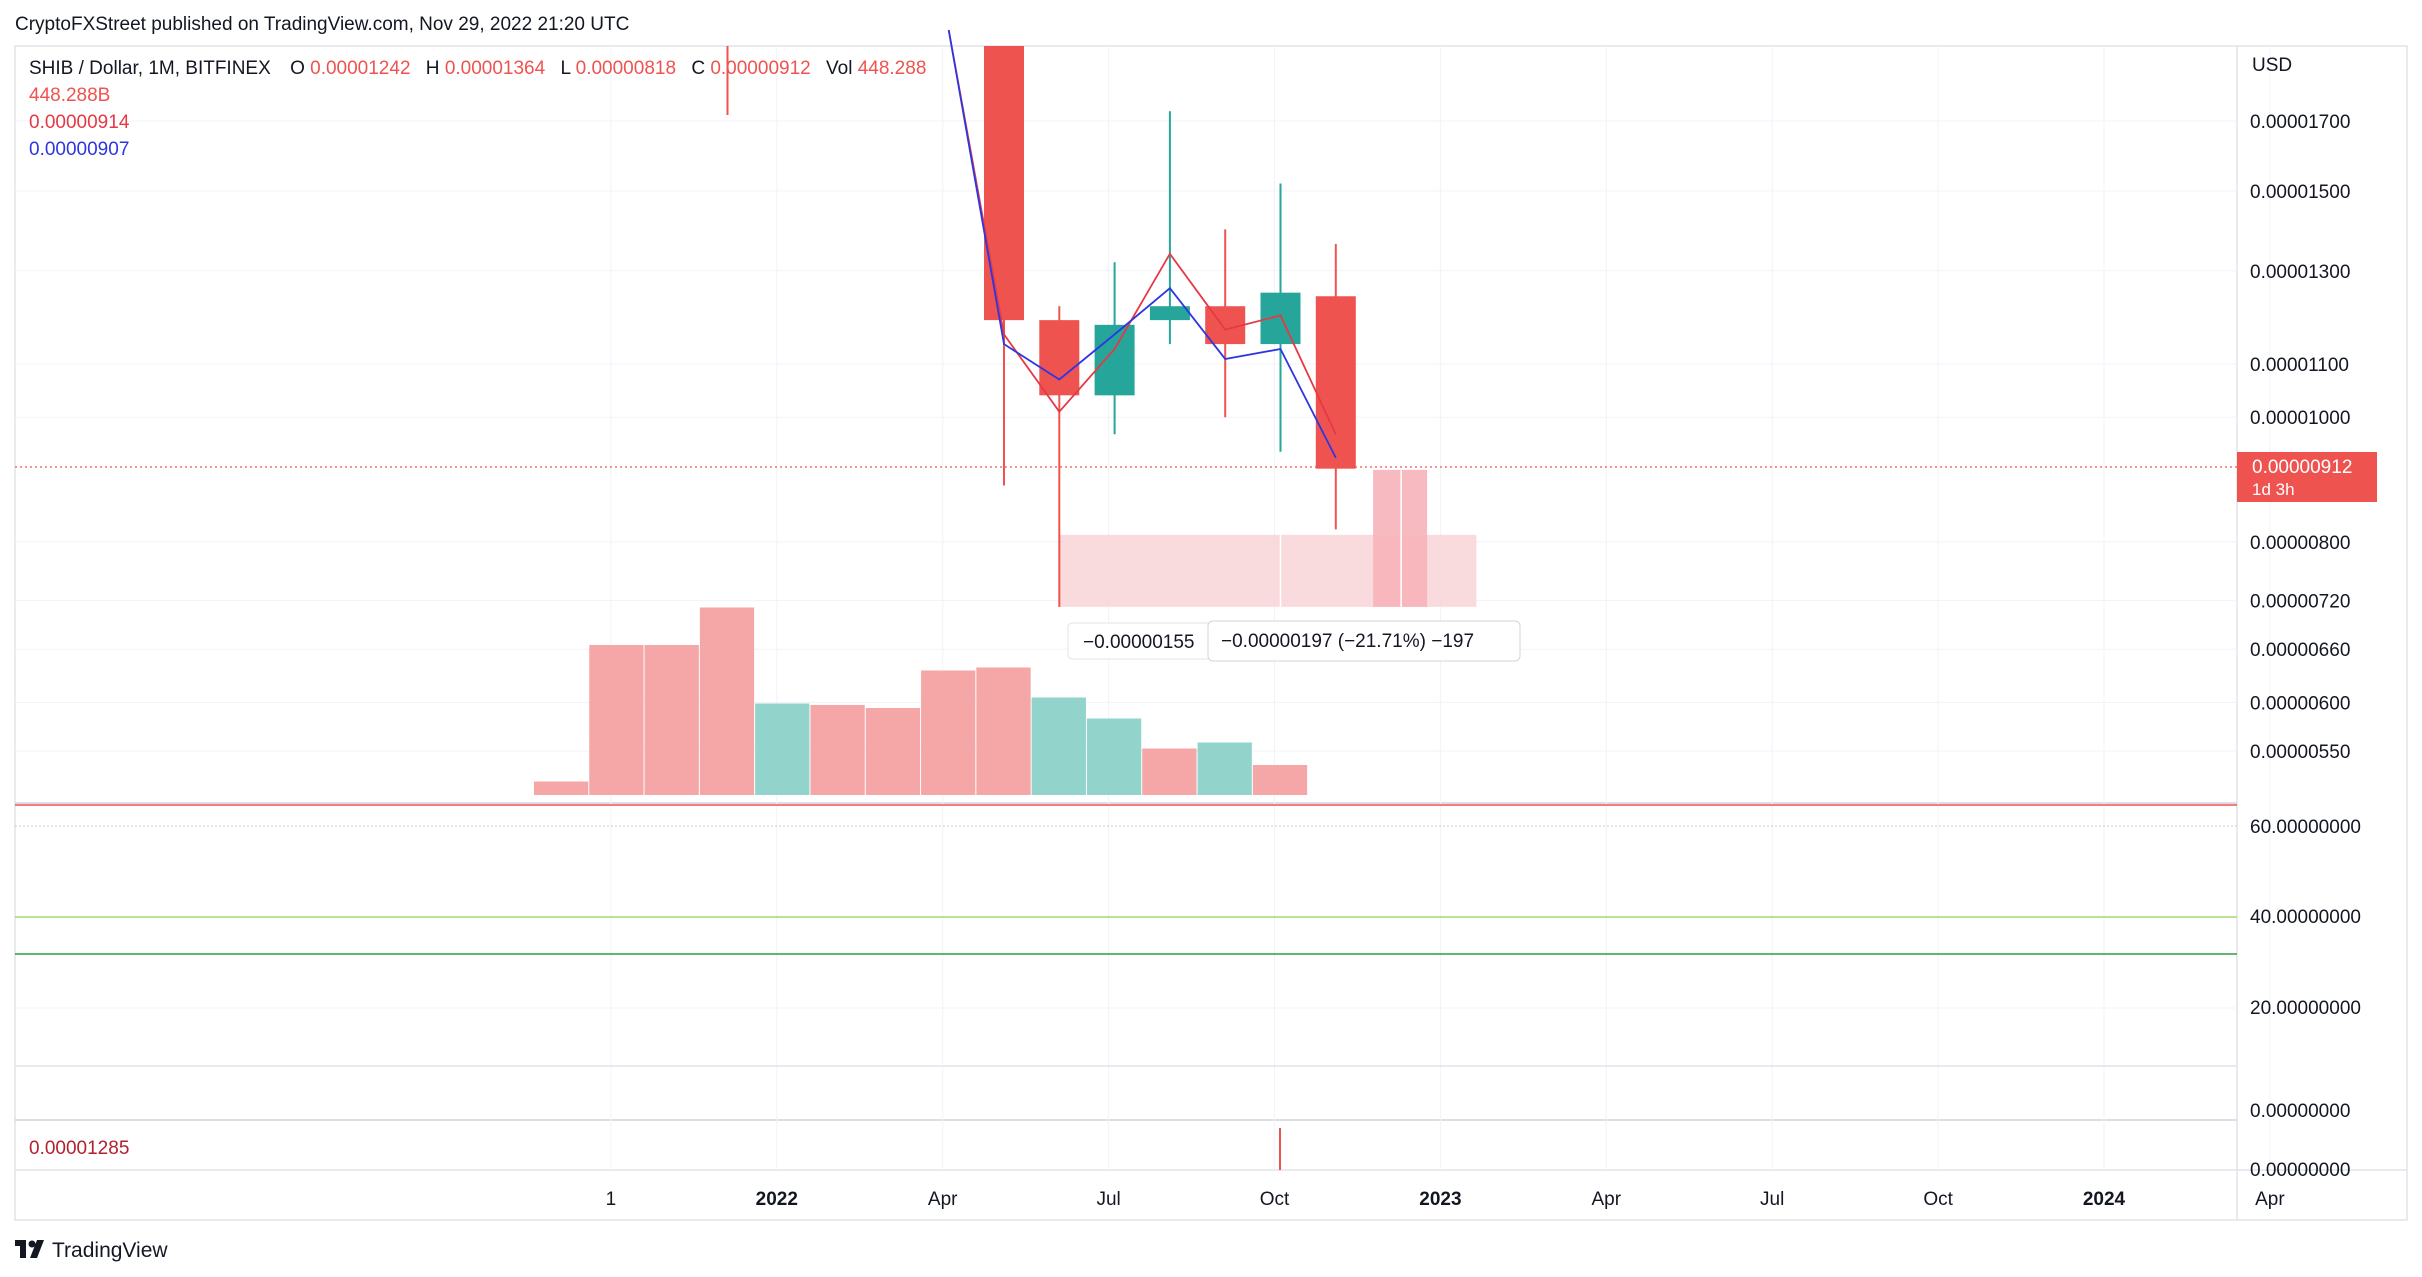 This screenshot has height=1277, width=2422. I want to click on legend-line-3: 0.00000914, so click(79, 122).